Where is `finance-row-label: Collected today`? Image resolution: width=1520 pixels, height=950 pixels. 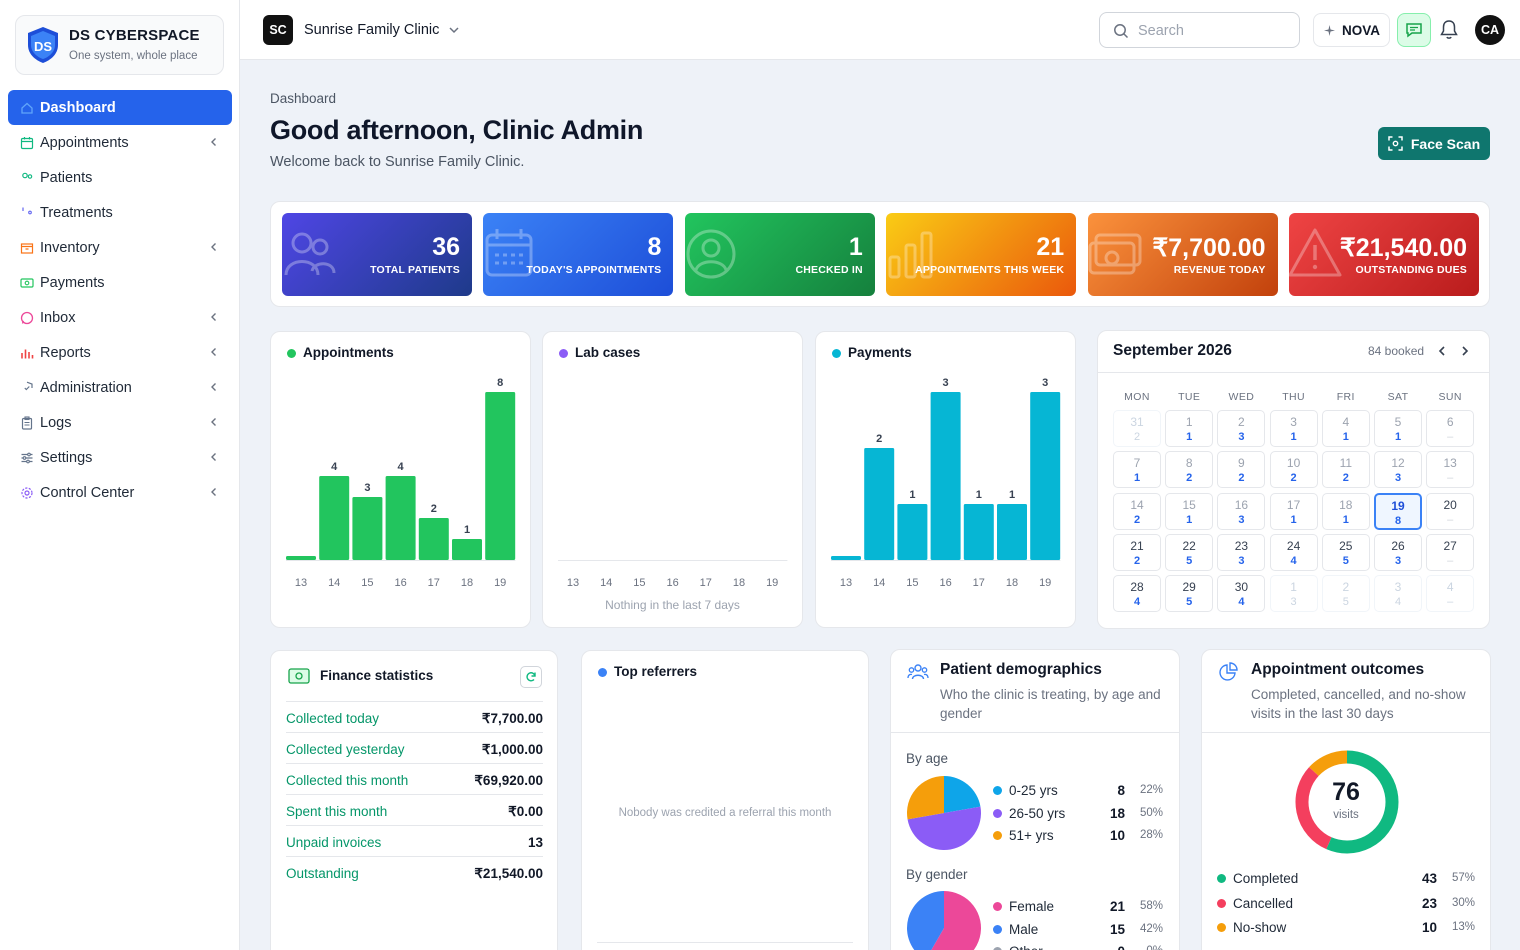
finance-row-label: Collected today is located at coordinates (333, 718).